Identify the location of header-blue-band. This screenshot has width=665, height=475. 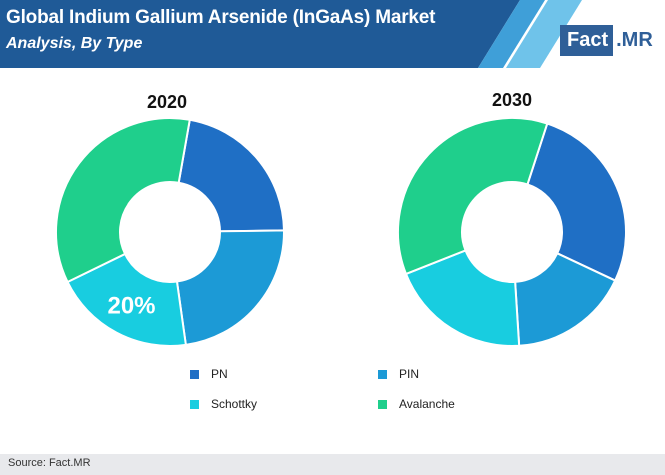
(260, 34).